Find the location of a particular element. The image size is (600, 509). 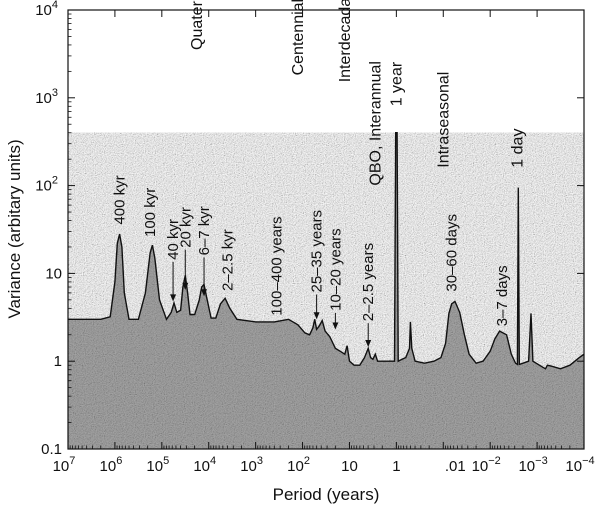

y-tick-label: 10³ is located at coordinates (46, 97).